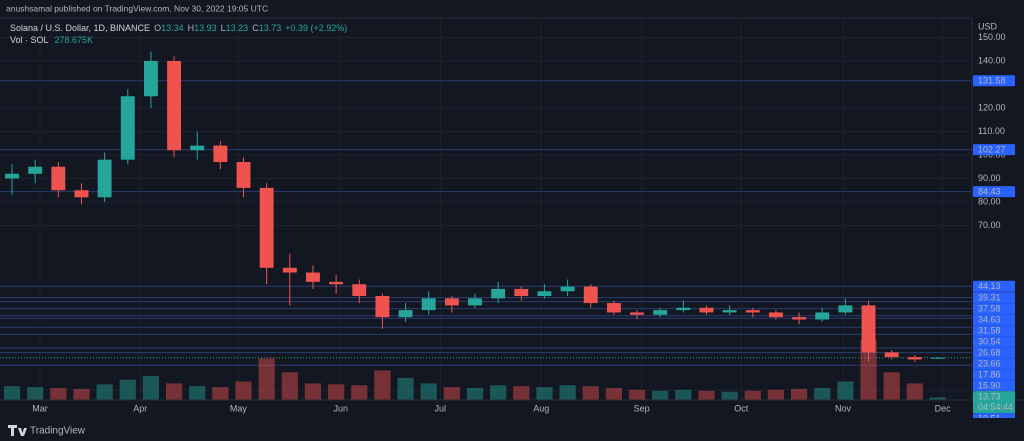  Describe the element at coordinates (989, 201) in the screenshot. I see `y-tick-label: 80.00` at that location.